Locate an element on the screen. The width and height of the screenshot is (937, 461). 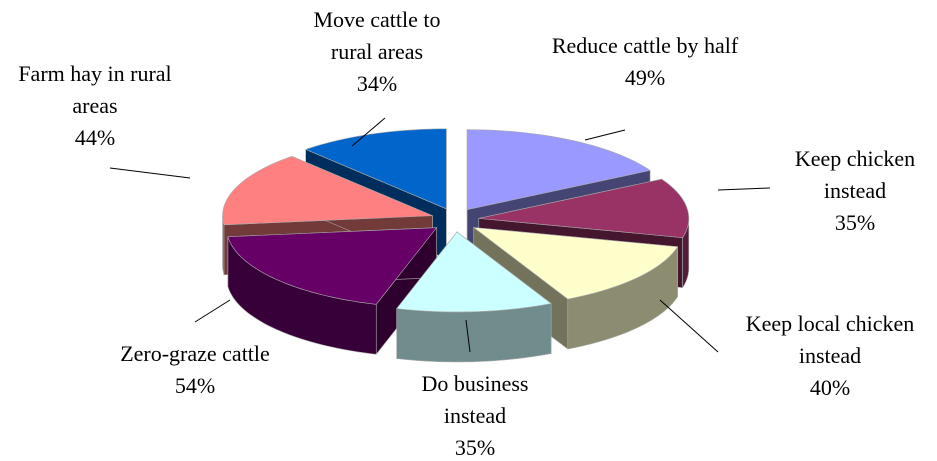
category-label: Do business instead is located at coordinates (475, 399).